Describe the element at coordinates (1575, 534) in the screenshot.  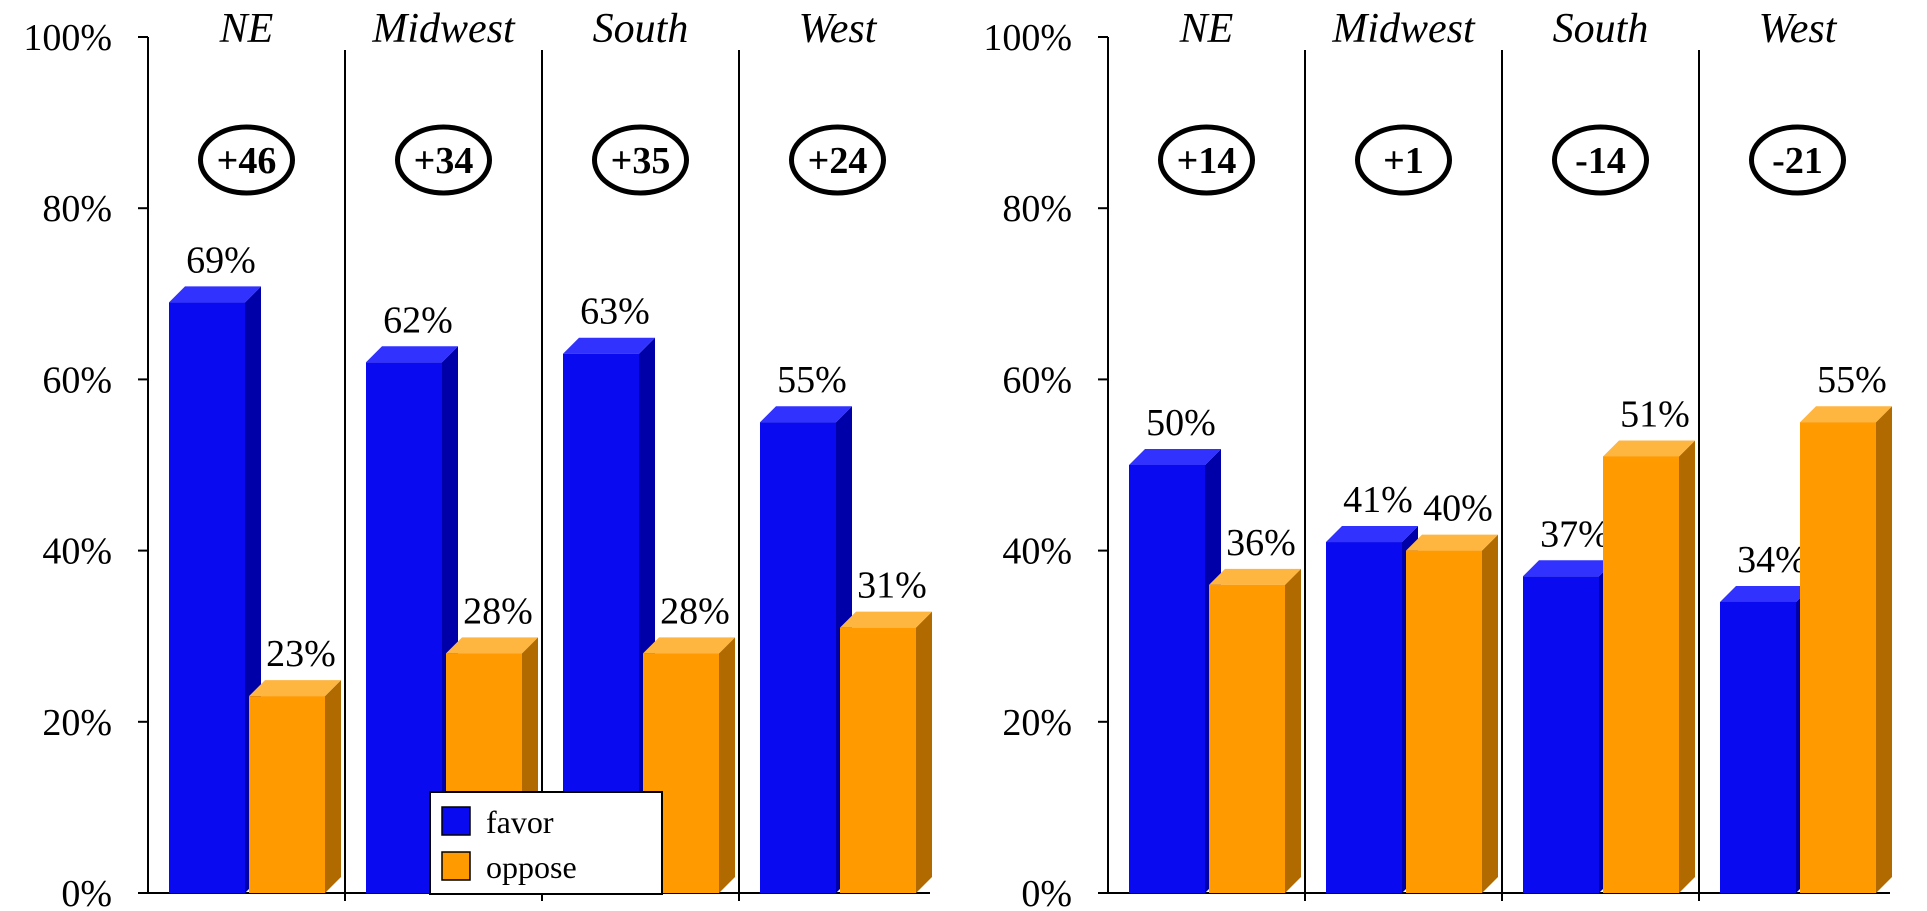
I see `value-label-favor: 37%` at that location.